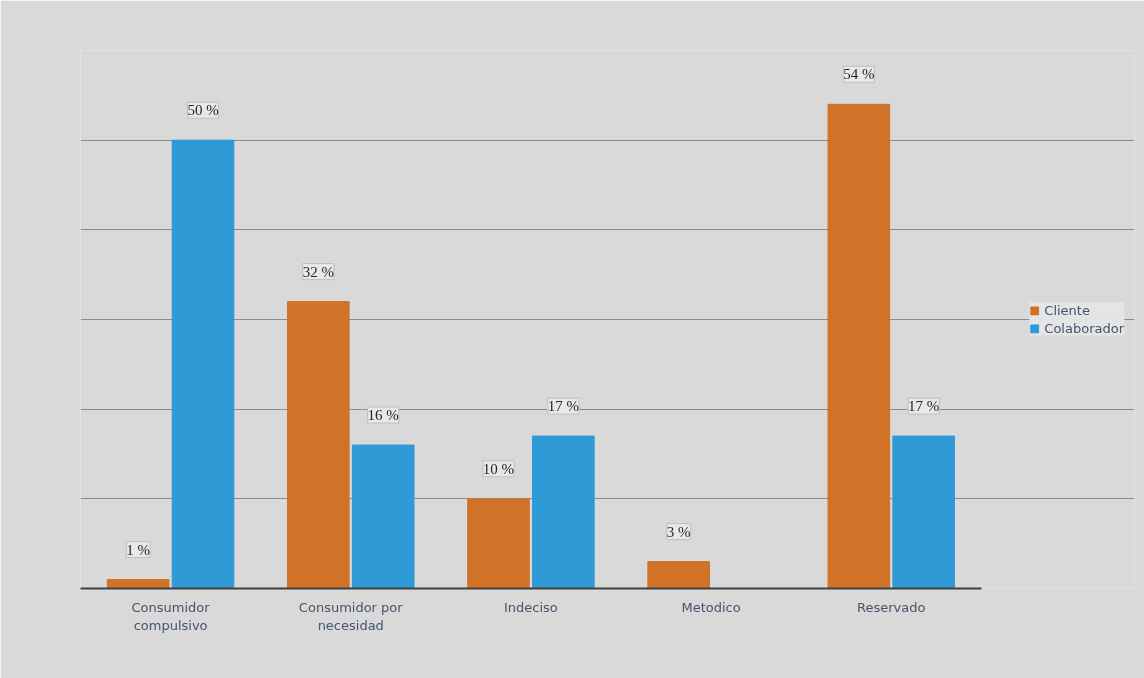 The image size is (1144, 678). I want to click on x-tick-label: Metodico, so click(711, 607).